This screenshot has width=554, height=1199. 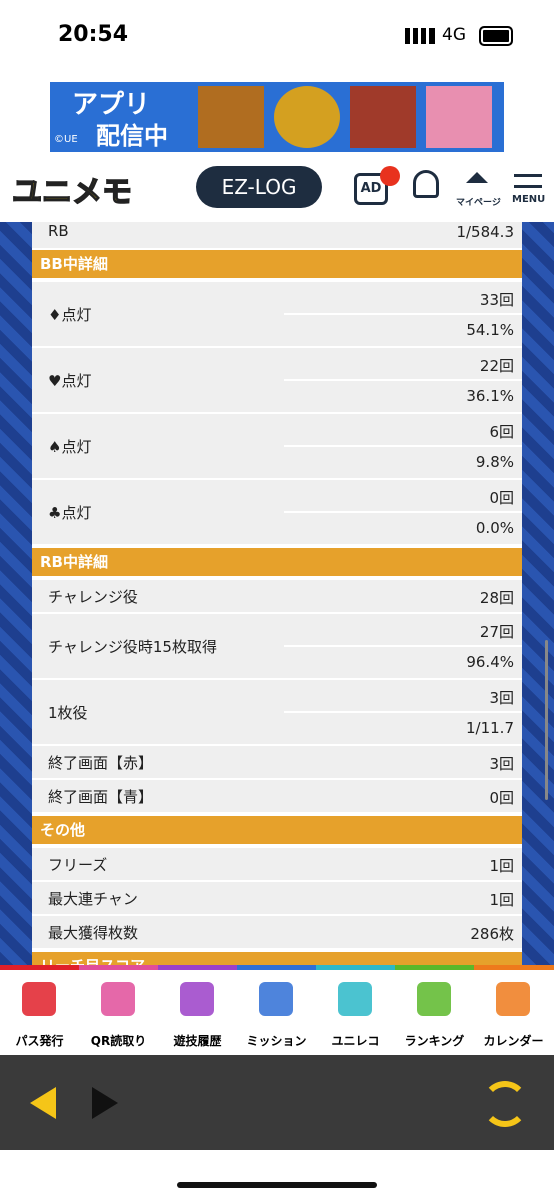 I want to click on row-value: 54.1%, so click(x=490, y=330).